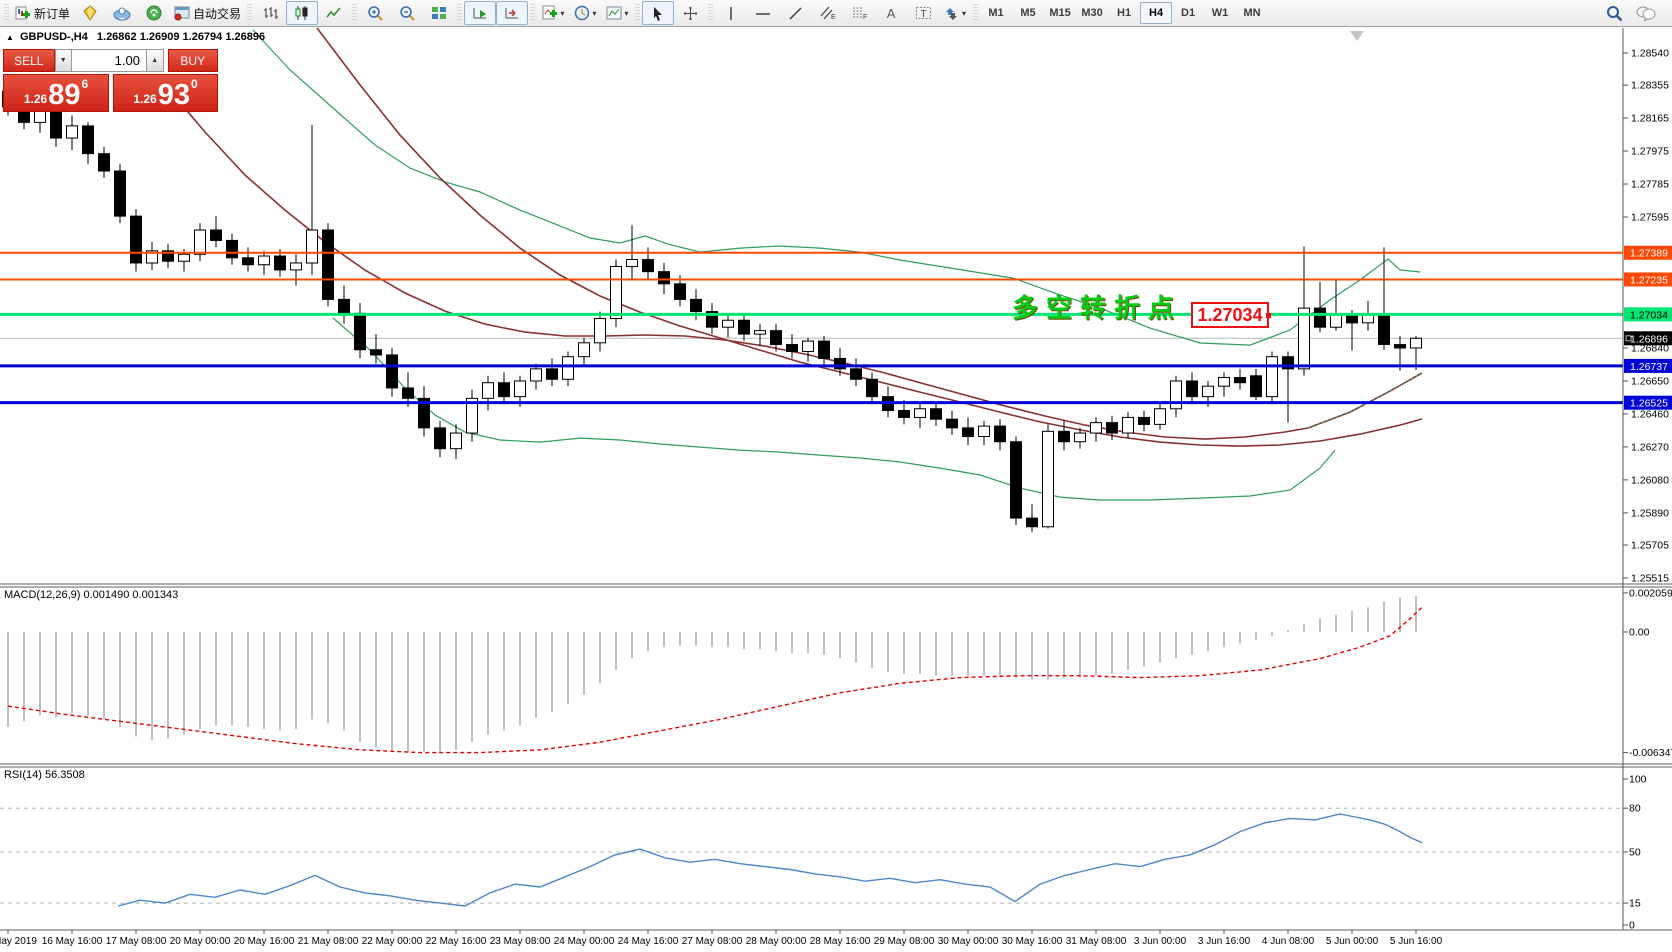 The width and height of the screenshot is (1672, 952). I want to click on time-label: 16 May 16:00, so click(72, 941).